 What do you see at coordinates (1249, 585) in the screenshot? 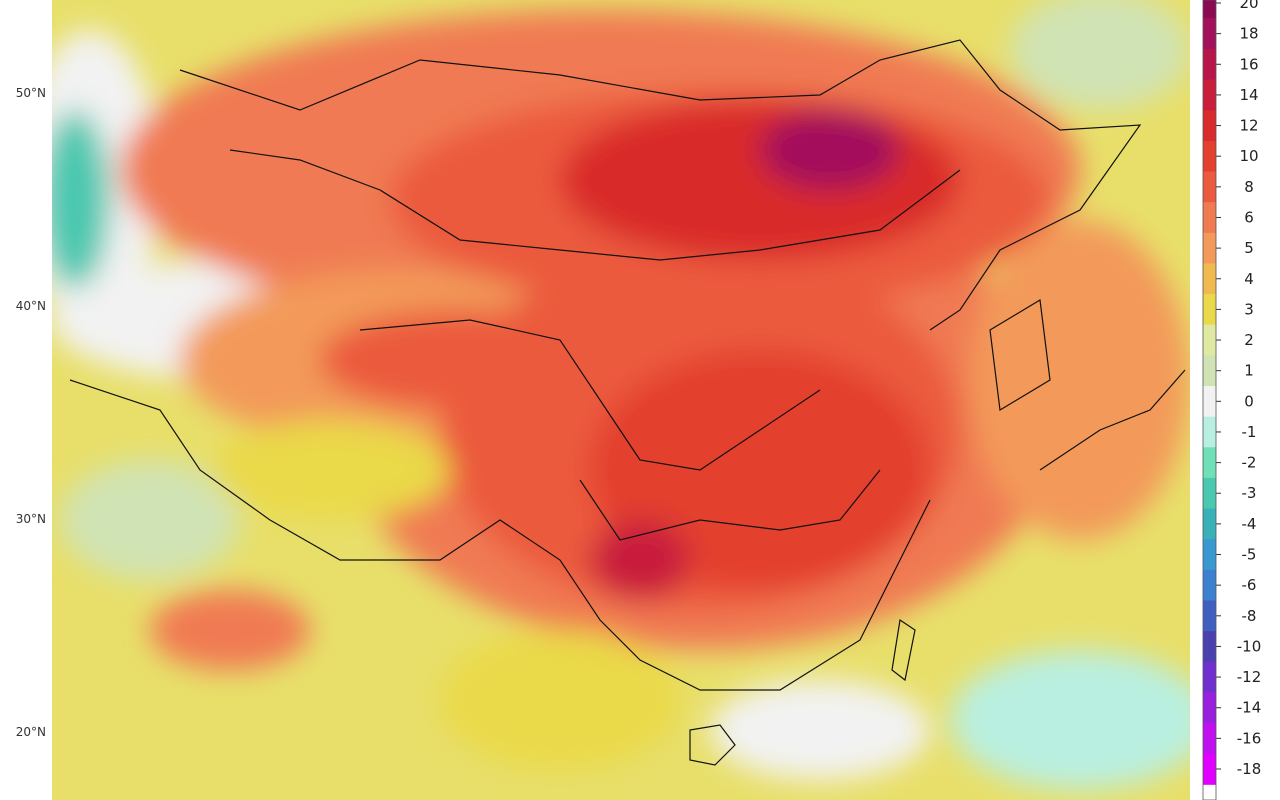
I see `colorbar-label: -6` at bounding box center [1249, 585].